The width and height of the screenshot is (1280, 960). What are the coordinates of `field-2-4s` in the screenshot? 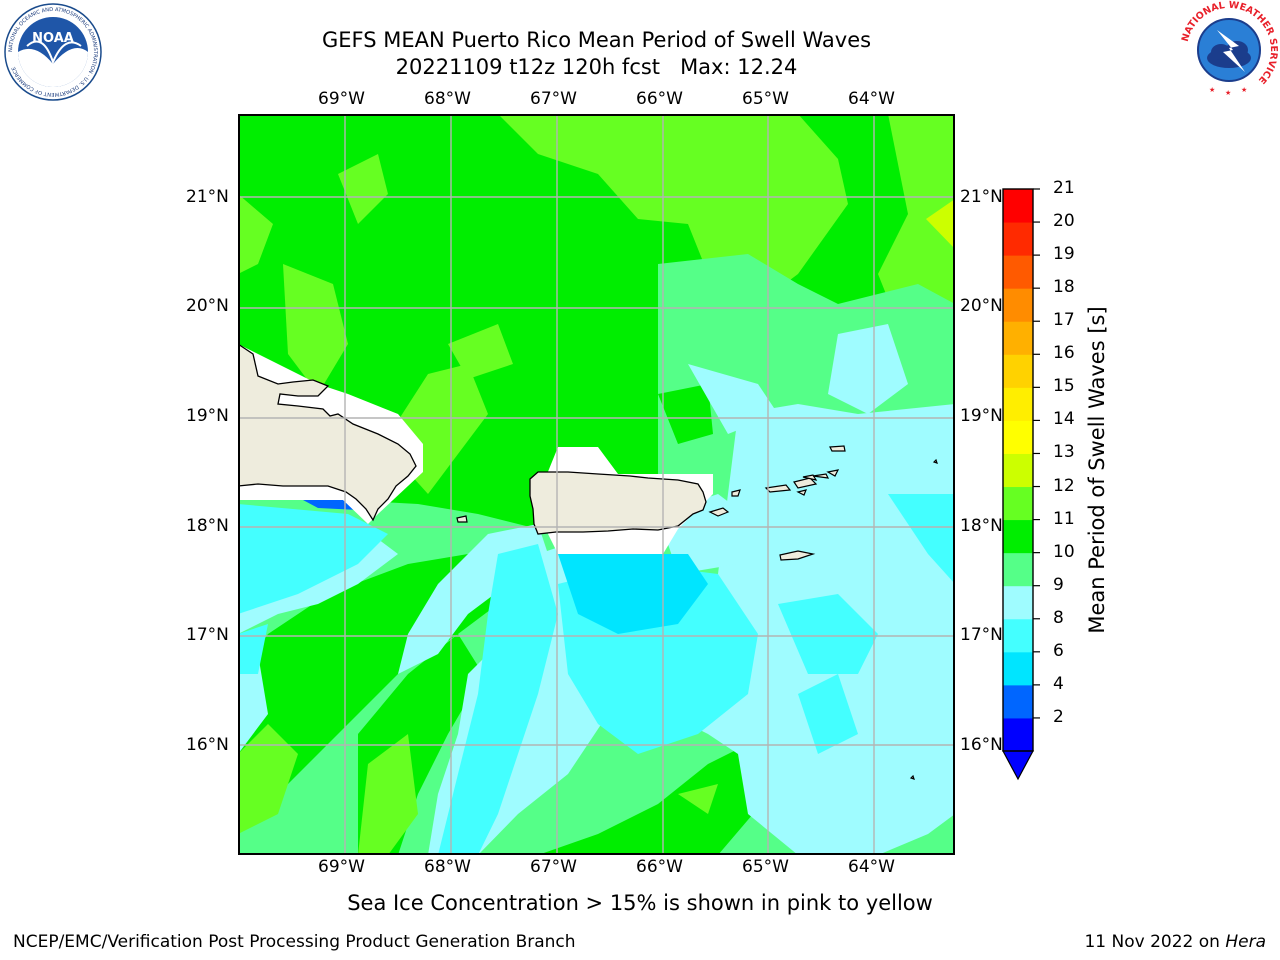 It's located at (330, 505).